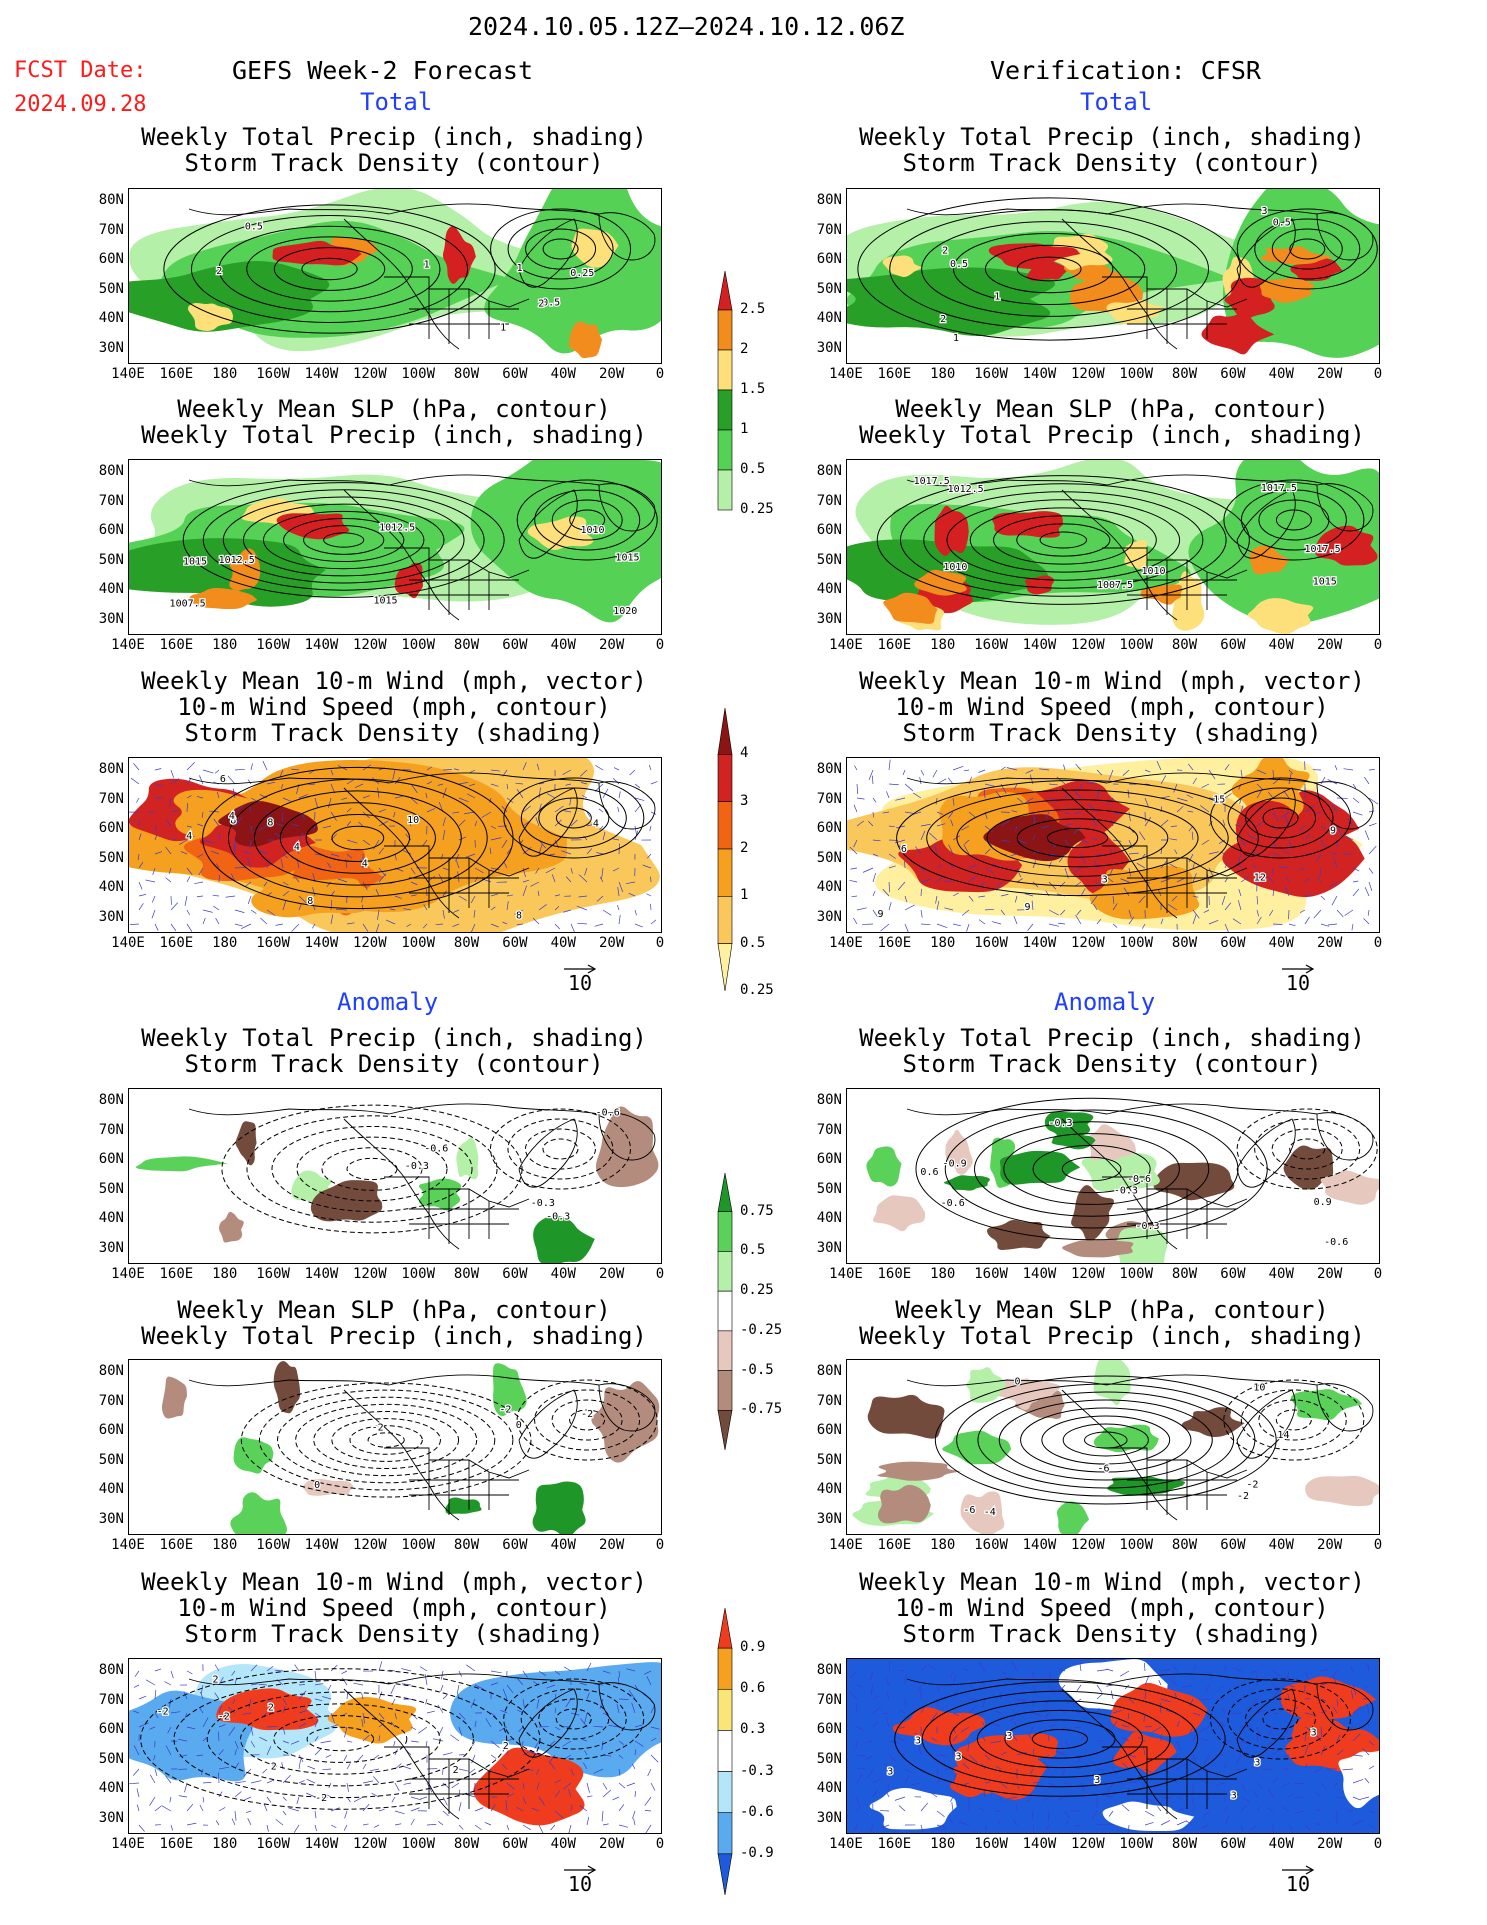 The width and height of the screenshot is (1487, 1925). What do you see at coordinates (757, 1852) in the screenshot?
I see `colorbar-label: -0.9` at bounding box center [757, 1852].